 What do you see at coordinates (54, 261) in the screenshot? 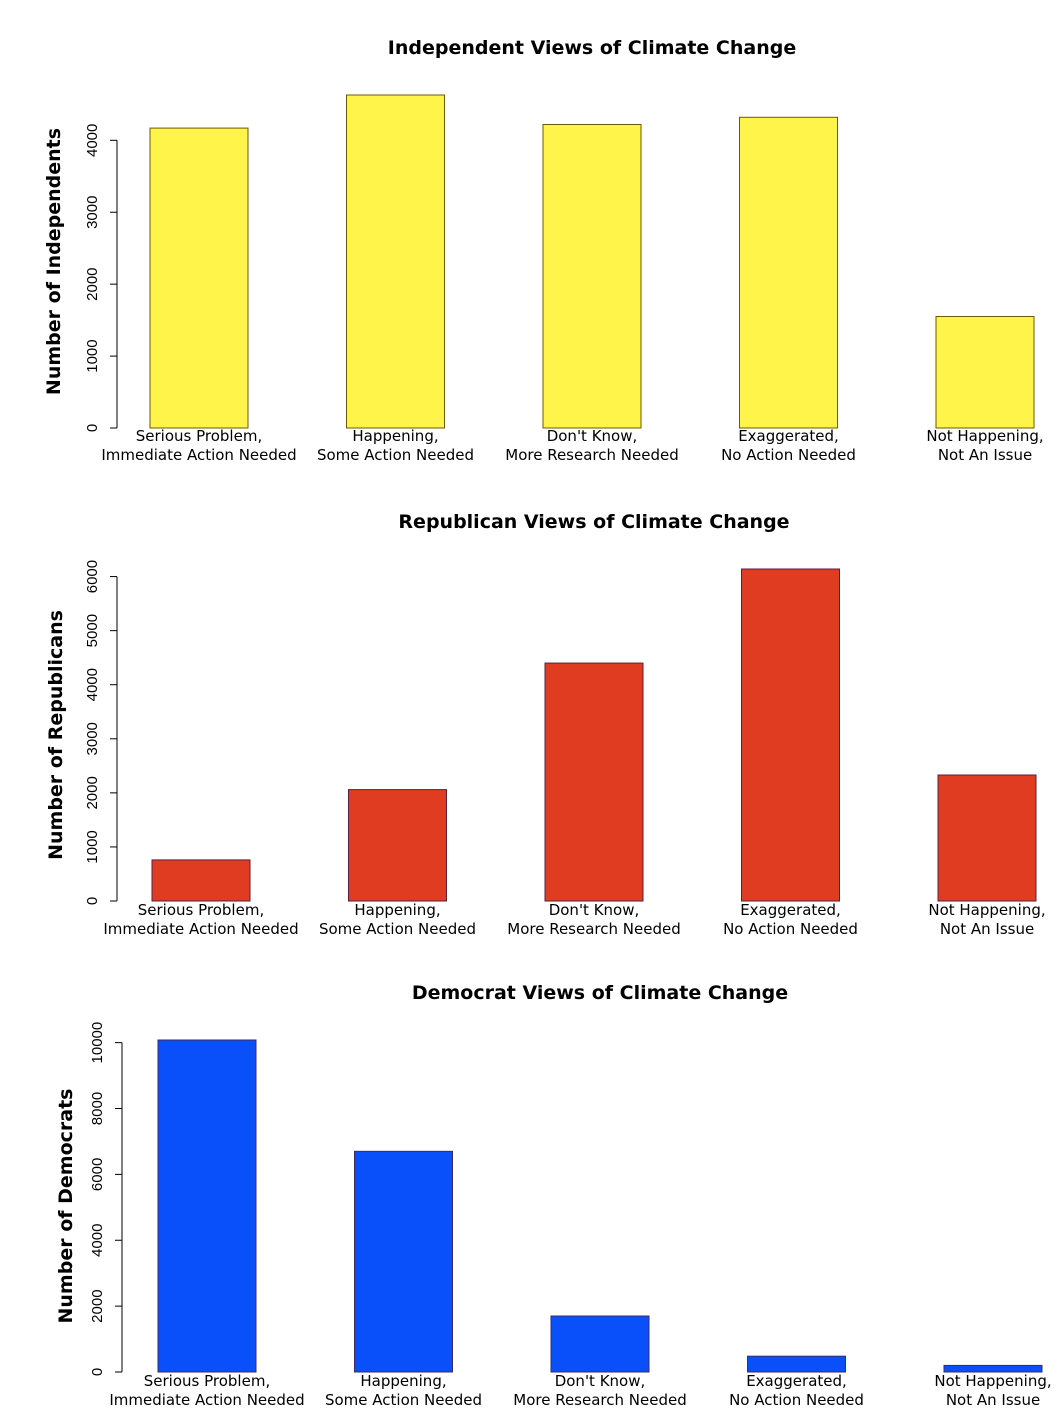
I see `y-axis-label: Number of Independents` at bounding box center [54, 261].